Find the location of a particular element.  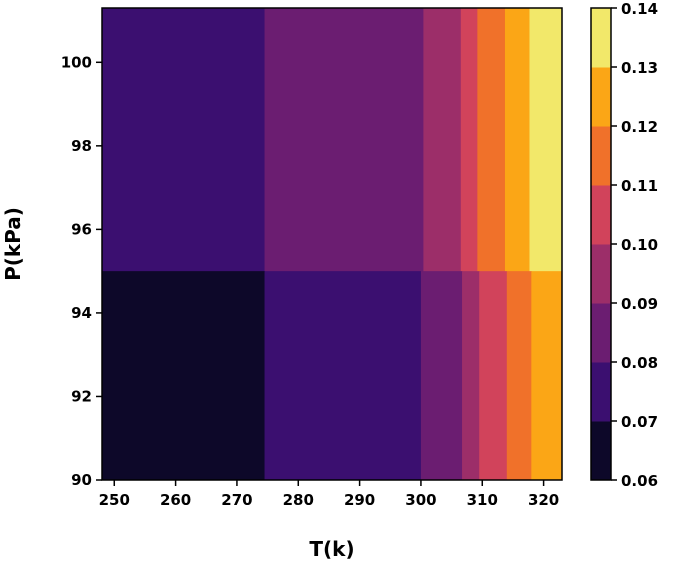

colorbar-tick-label: 0.11 is located at coordinates (639, 186).